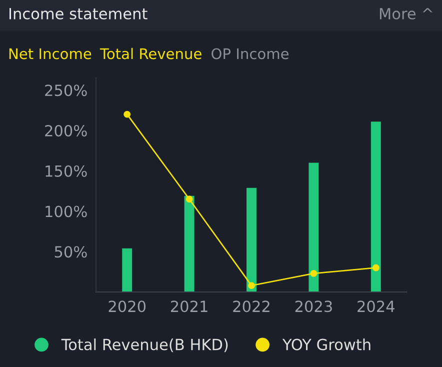 This screenshot has width=442, height=367. Describe the element at coordinates (127, 306) in the screenshot. I see `x-tick-label: 2020` at that location.